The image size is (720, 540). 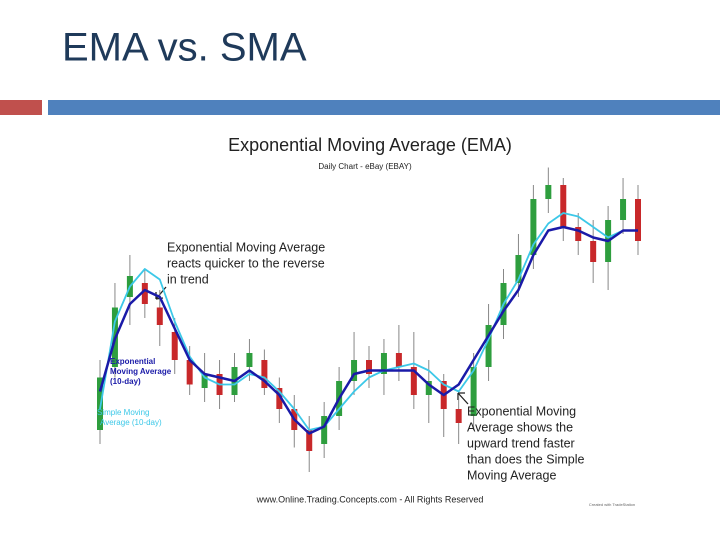 What do you see at coordinates (184, 48) in the screenshot?
I see `slide-title: EMA vs. SMA` at bounding box center [184, 48].